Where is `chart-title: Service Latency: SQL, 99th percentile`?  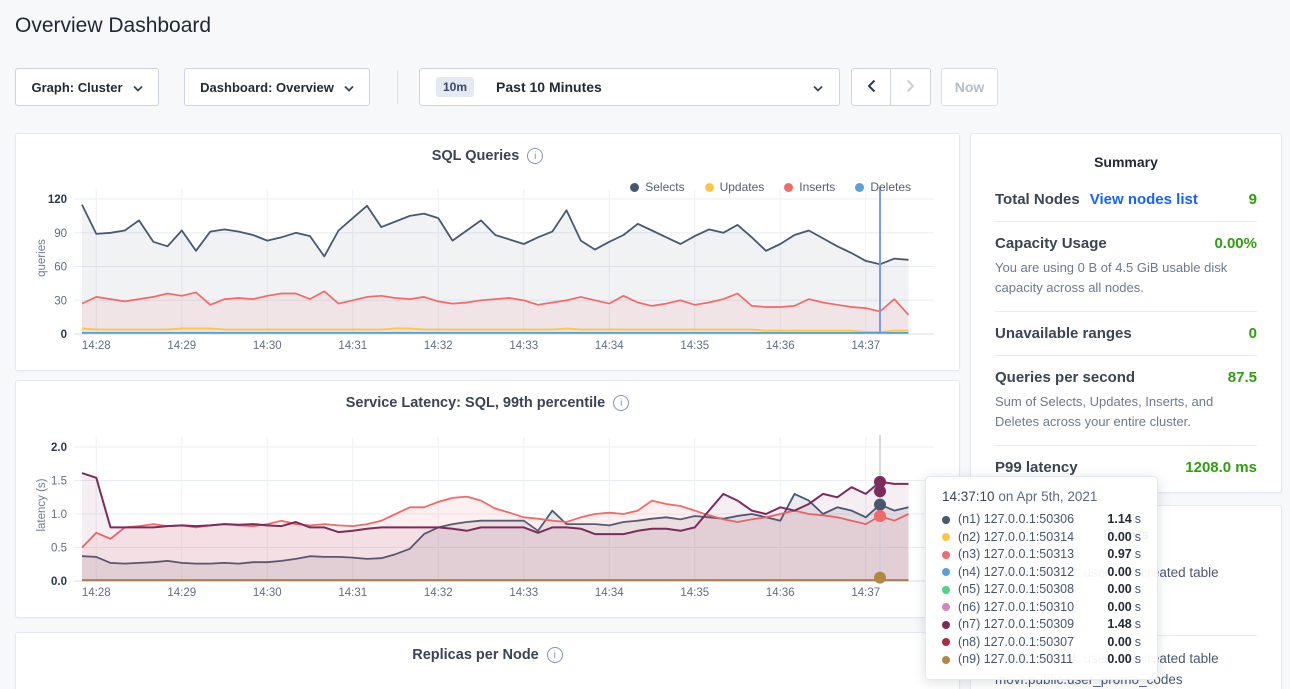
chart-title: Service Latency: SQL, 99th percentile is located at coordinates (475, 403).